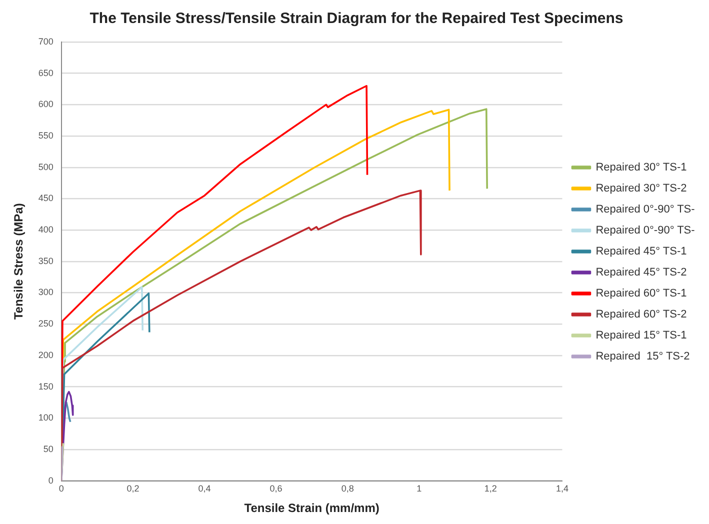 This screenshot has height=524, width=709. What do you see at coordinates (641, 294) in the screenshot?
I see `legend-label: Repaired 60° TS-1` at bounding box center [641, 294].